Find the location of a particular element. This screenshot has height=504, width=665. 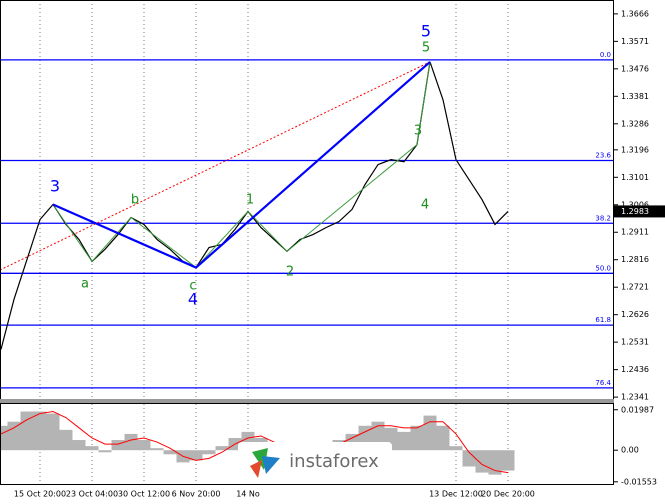

wave-label: a is located at coordinates (85, 284).